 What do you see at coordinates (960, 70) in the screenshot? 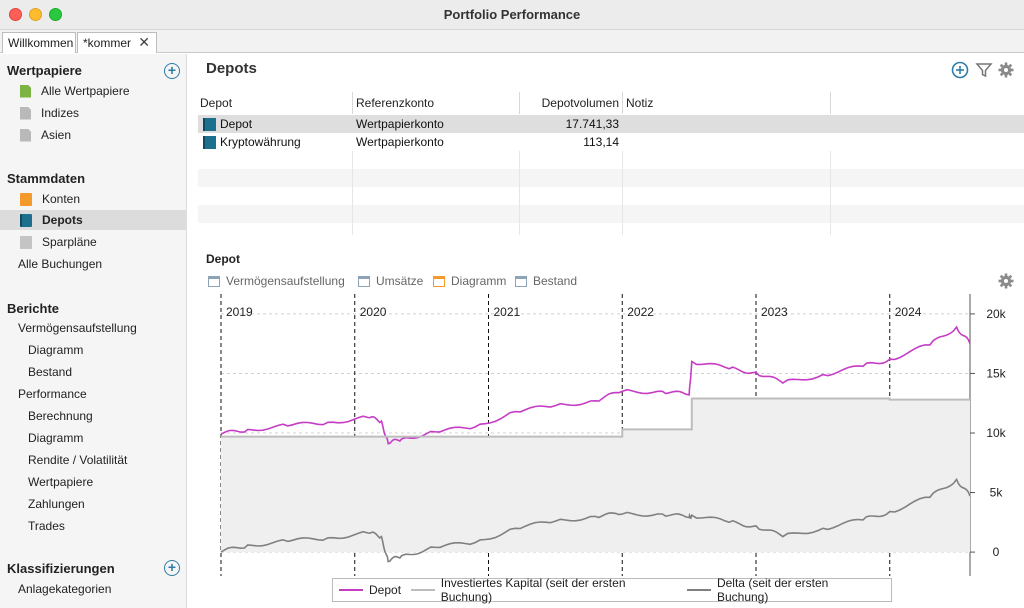
I see `add-depot-icon` at bounding box center [960, 70].